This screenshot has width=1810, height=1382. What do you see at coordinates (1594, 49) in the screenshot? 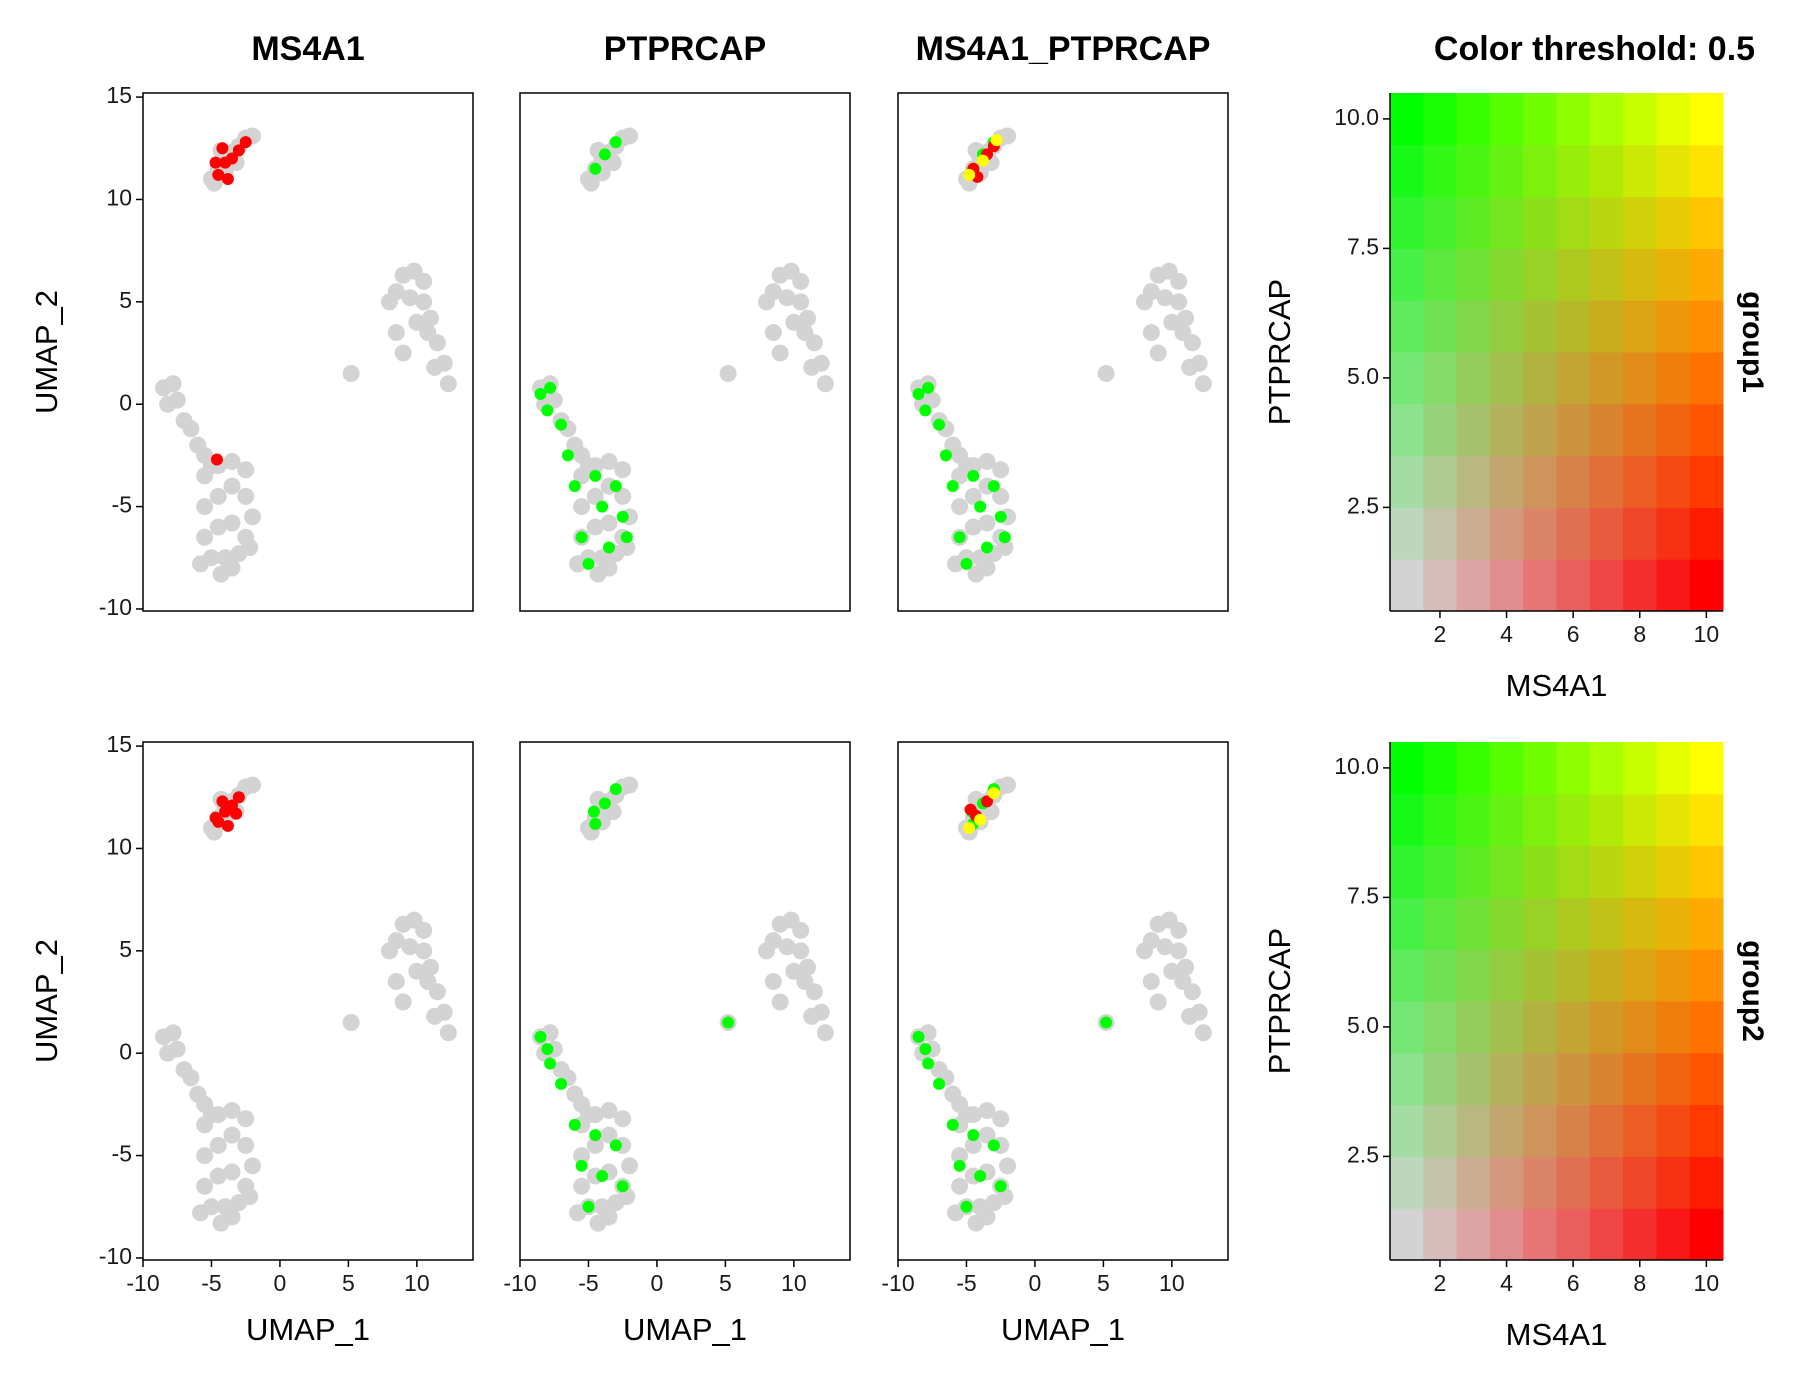
I see `legend-title: Color threshold: 0.5` at bounding box center [1594, 49].